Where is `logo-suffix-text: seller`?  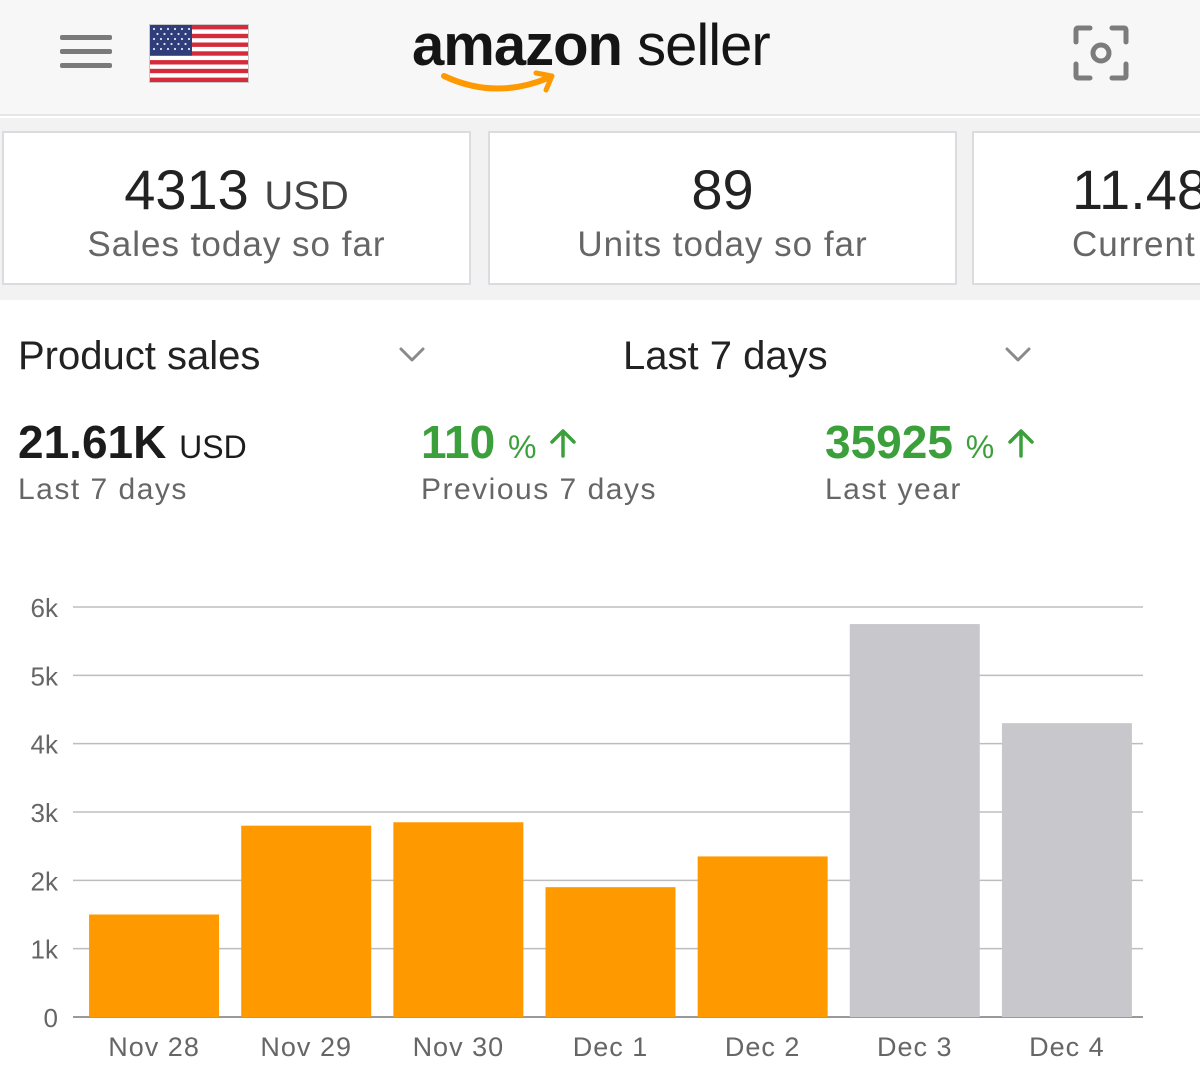
logo-suffix-text: seller is located at coordinates (704, 45).